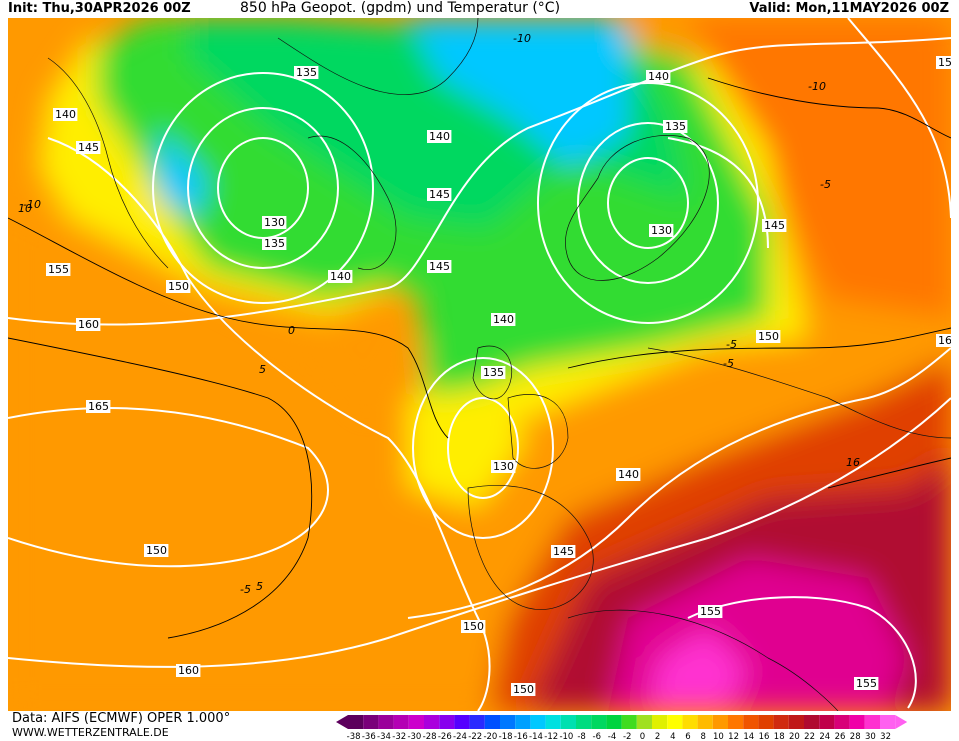 This screenshot has height=741, width=959. I want to click on legend-tick-label: -20, so click(490, 736).